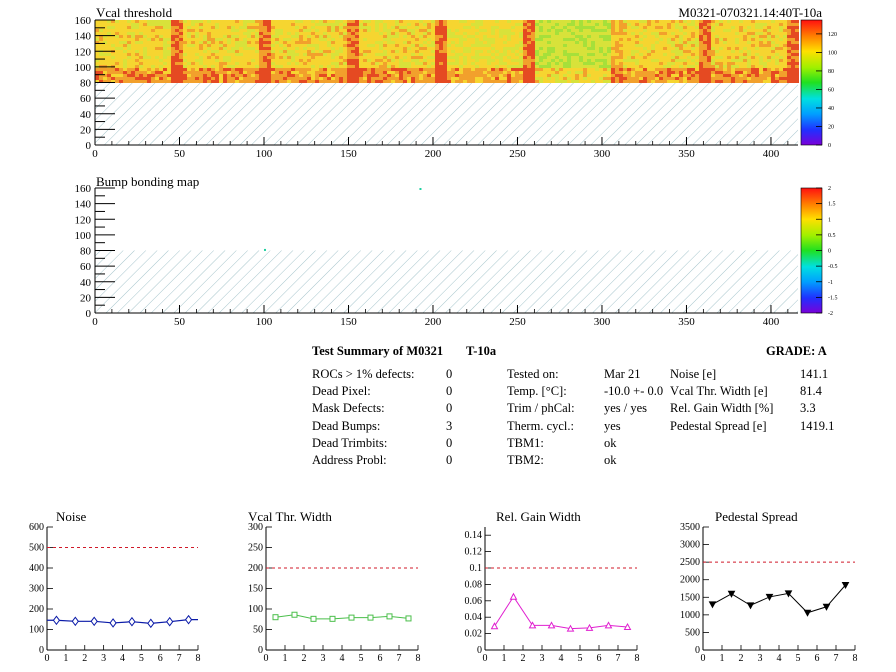 The height and width of the screenshot is (672, 896). Describe the element at coordinates (285, 658) in the screenshot. I see `x-tick-label: 1` at that location.